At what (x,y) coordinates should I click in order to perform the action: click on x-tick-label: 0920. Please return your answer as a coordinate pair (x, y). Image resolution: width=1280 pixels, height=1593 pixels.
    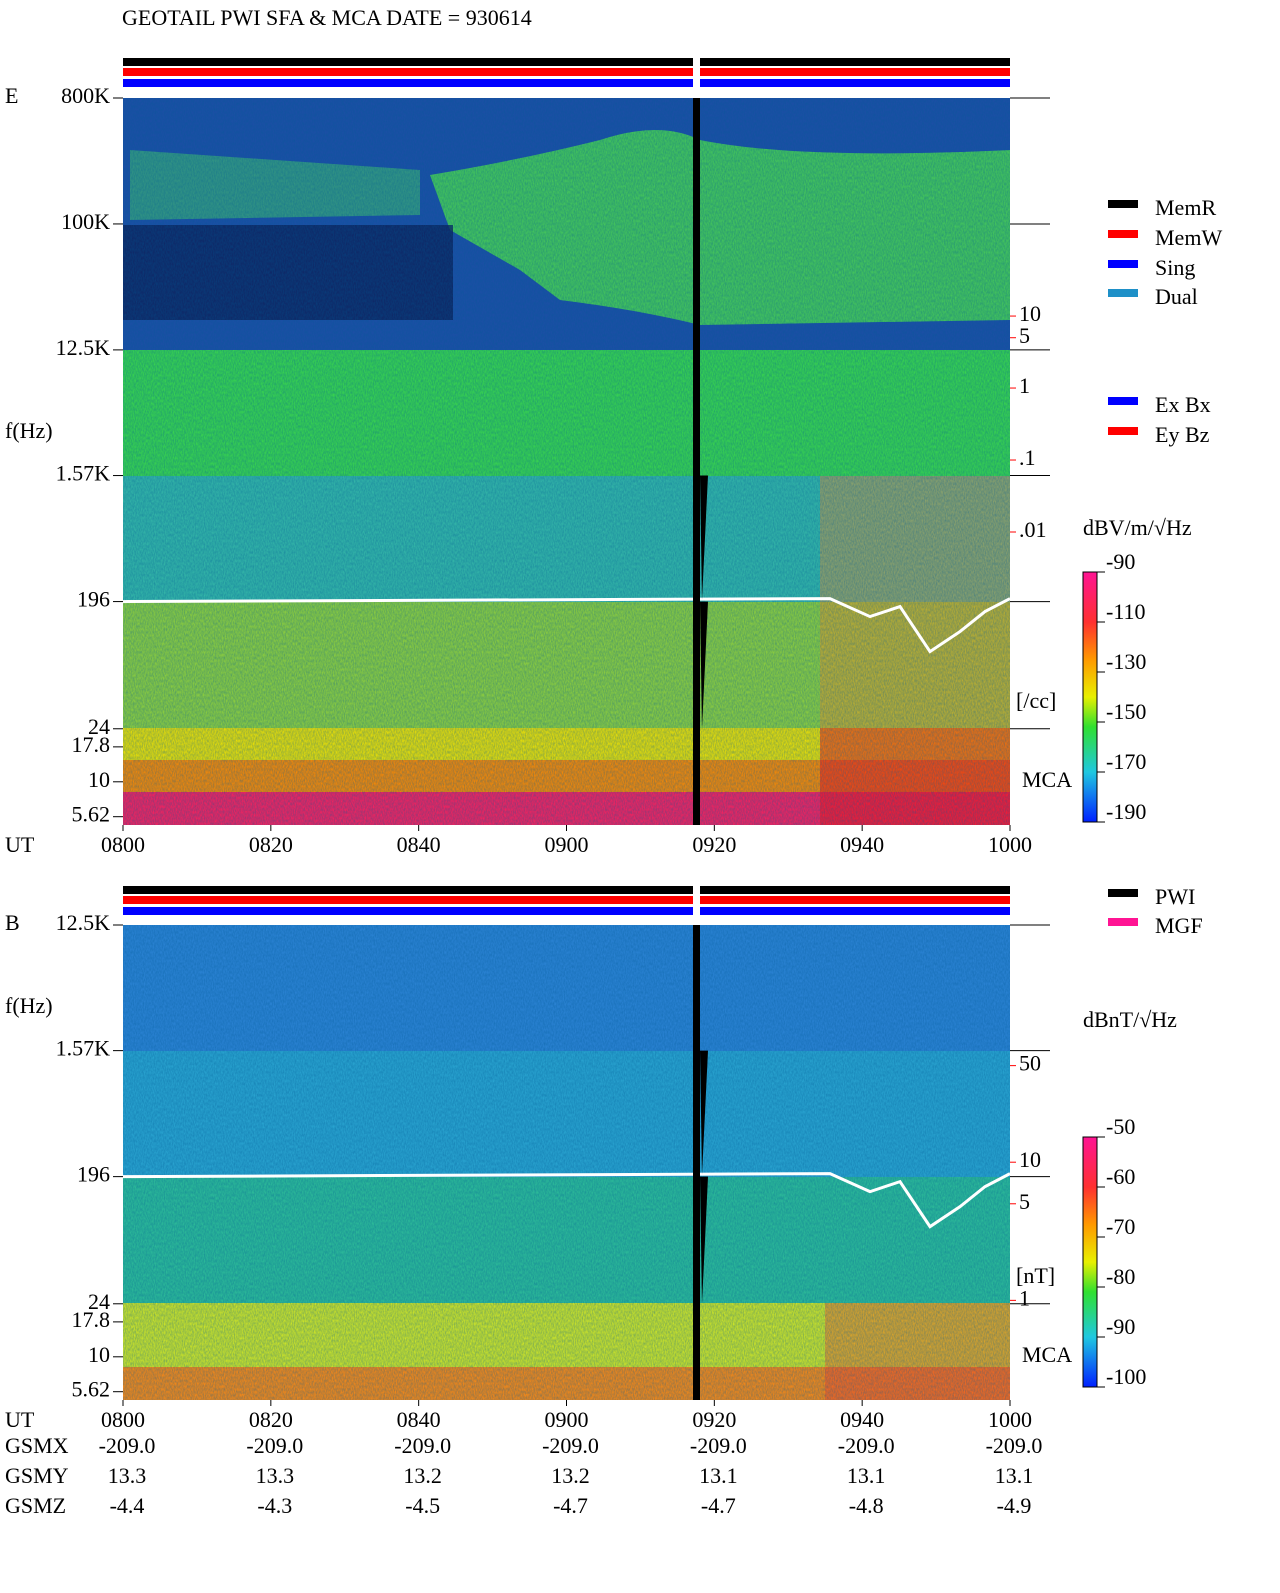
    Looking at the image, I should click on (714, 844).